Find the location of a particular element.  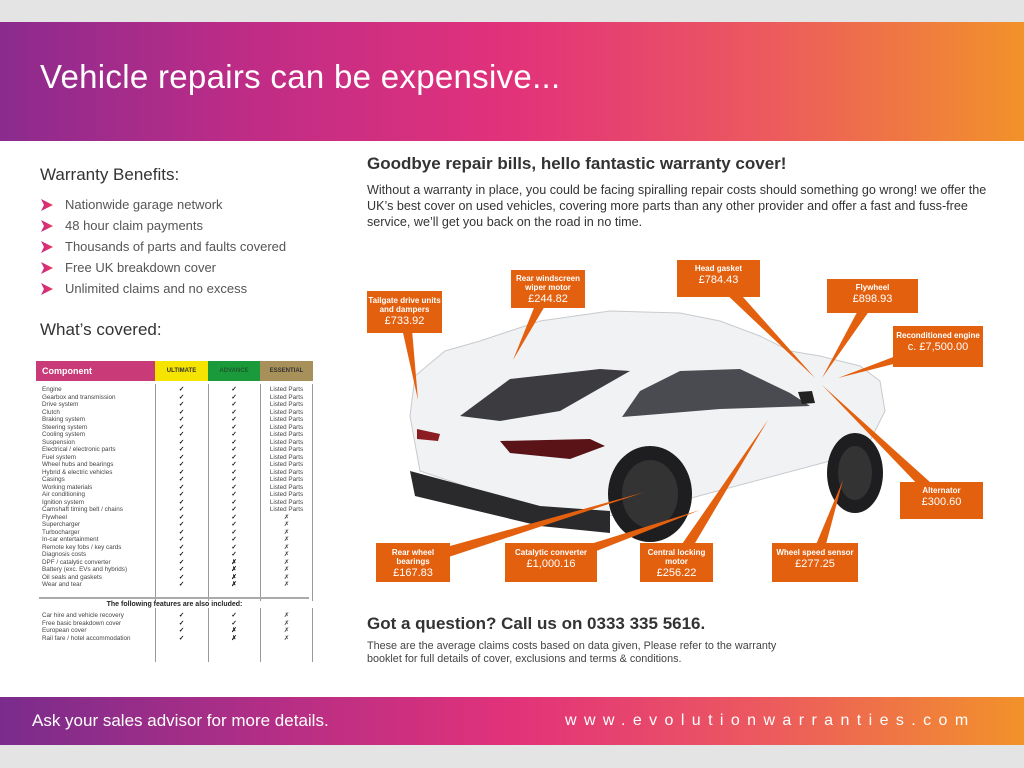

component-name: Diagnosis costs is located at coordinates (64, 554).